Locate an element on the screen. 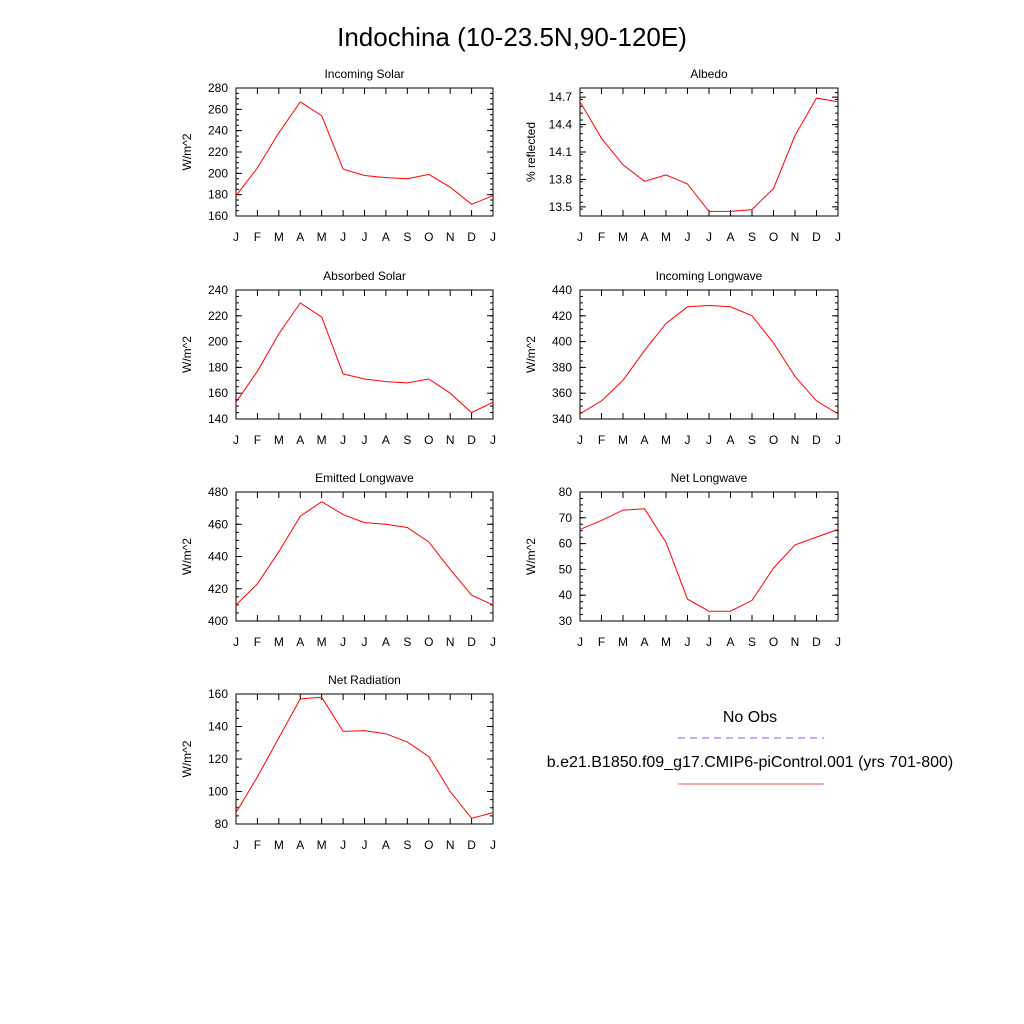  legend-label-obs: No Obs is located at coordinates (750, 717).